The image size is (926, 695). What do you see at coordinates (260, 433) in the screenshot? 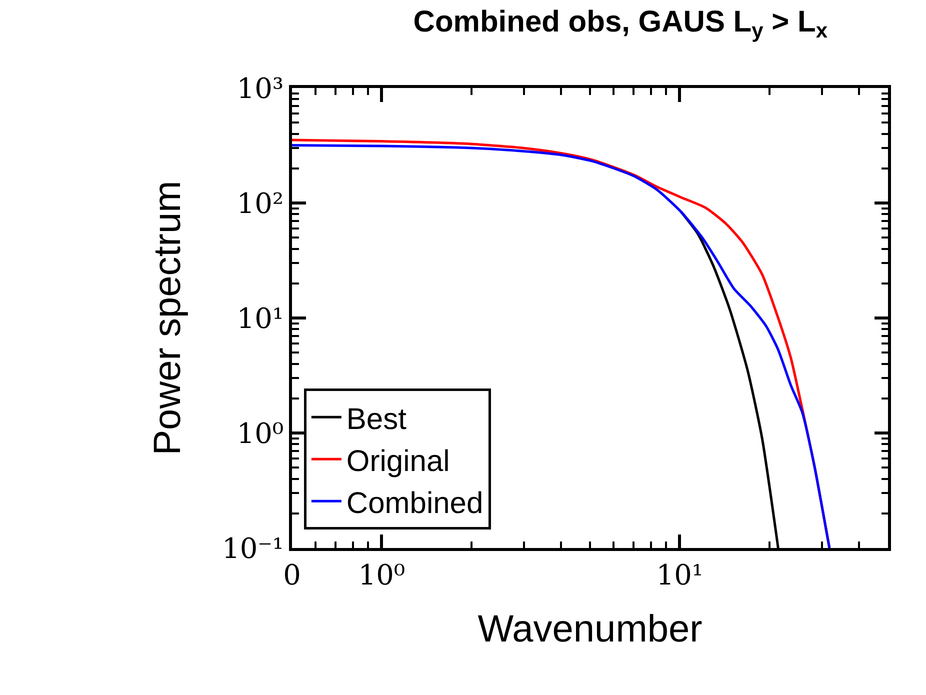
I see `y-tick-label: 10⁰` at bounding box center [260, 433].